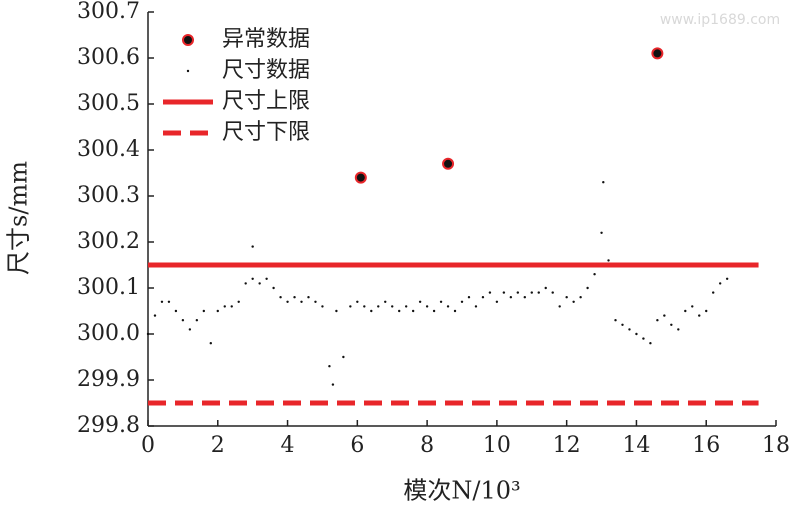 This screenshot has height=510, width=798. What do you see at coordinates (567, 445) in the screenshot?
I see `x-tick-label: 12` at bounding box center [567, 445].